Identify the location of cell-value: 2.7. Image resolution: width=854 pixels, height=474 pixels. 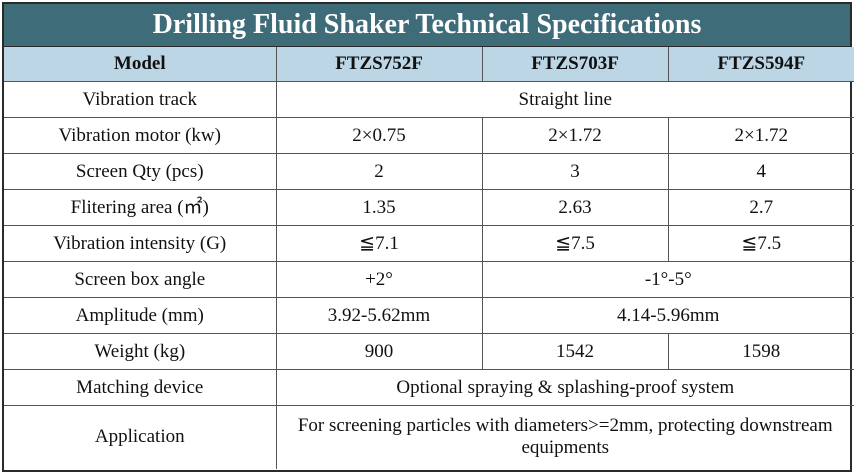
(760, 207).